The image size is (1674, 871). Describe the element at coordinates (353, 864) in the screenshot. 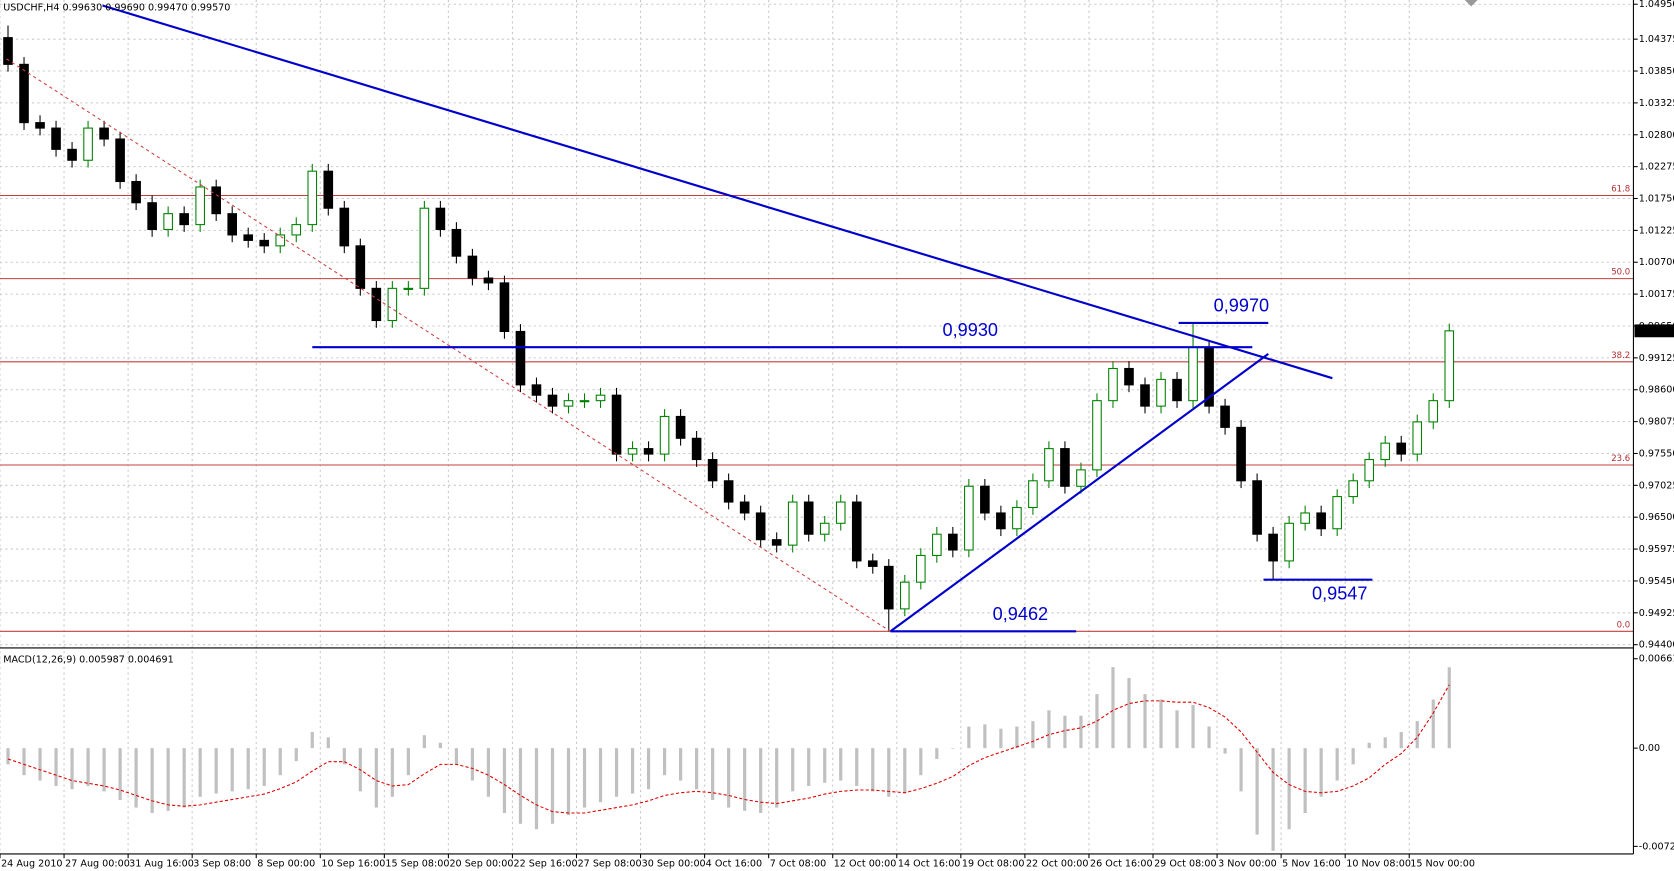

I see `x-tick-label: 10 Sep 16:00` at that location.